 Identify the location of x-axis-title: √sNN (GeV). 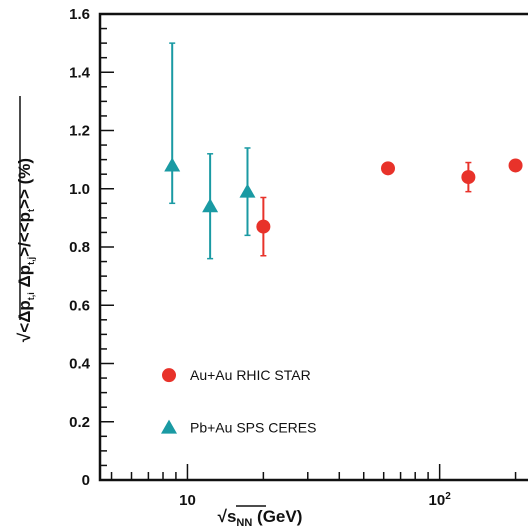
(260, 516).